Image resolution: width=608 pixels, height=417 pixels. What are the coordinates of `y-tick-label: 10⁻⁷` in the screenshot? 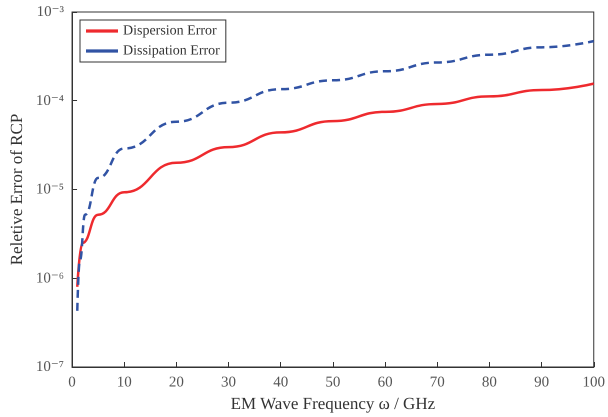 It's located at (50, 367).